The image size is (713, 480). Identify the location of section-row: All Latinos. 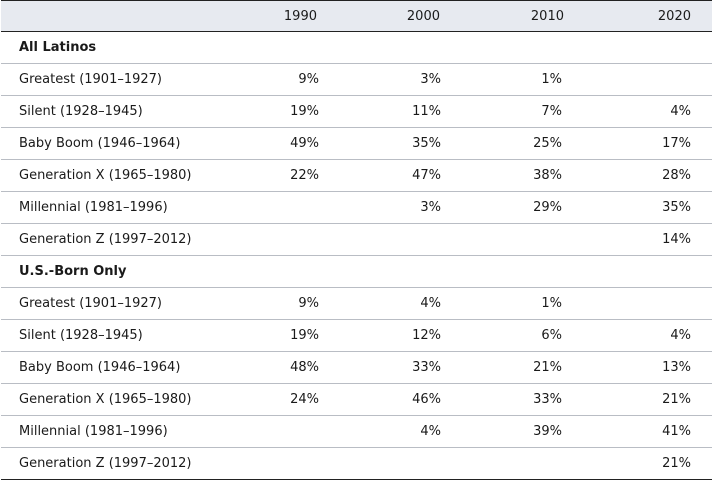
(356, 47).